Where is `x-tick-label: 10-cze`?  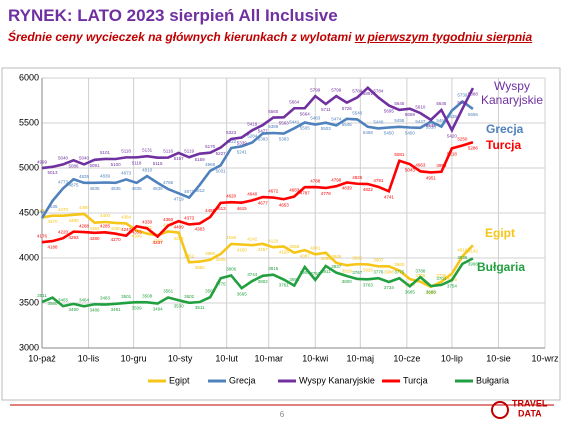
x-tick-label: 10-cze is located at coordinates (406, 358).